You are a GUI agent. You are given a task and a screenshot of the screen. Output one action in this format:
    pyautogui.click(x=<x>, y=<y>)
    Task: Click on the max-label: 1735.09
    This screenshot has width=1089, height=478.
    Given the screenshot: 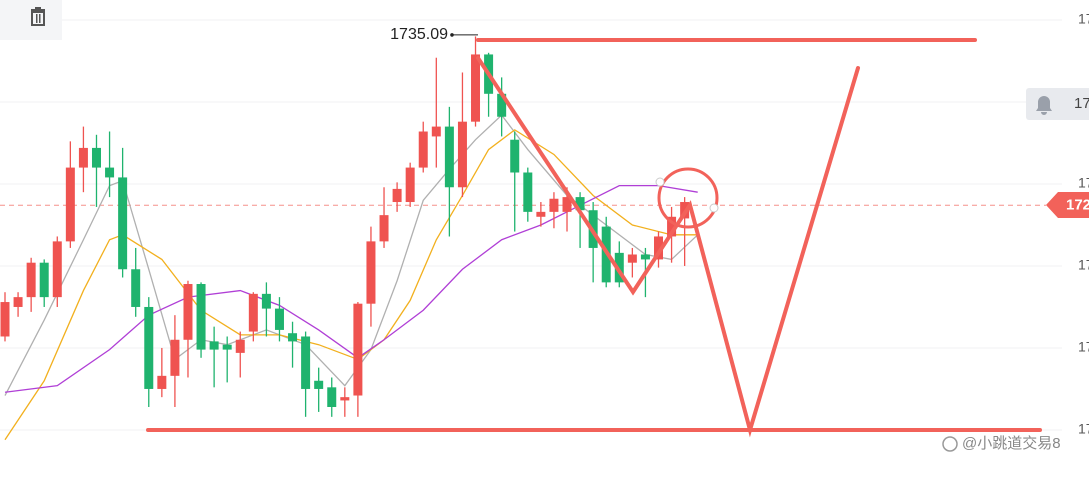 What is the action you would take?
    pyautogui.click(x=419, y=34)
    